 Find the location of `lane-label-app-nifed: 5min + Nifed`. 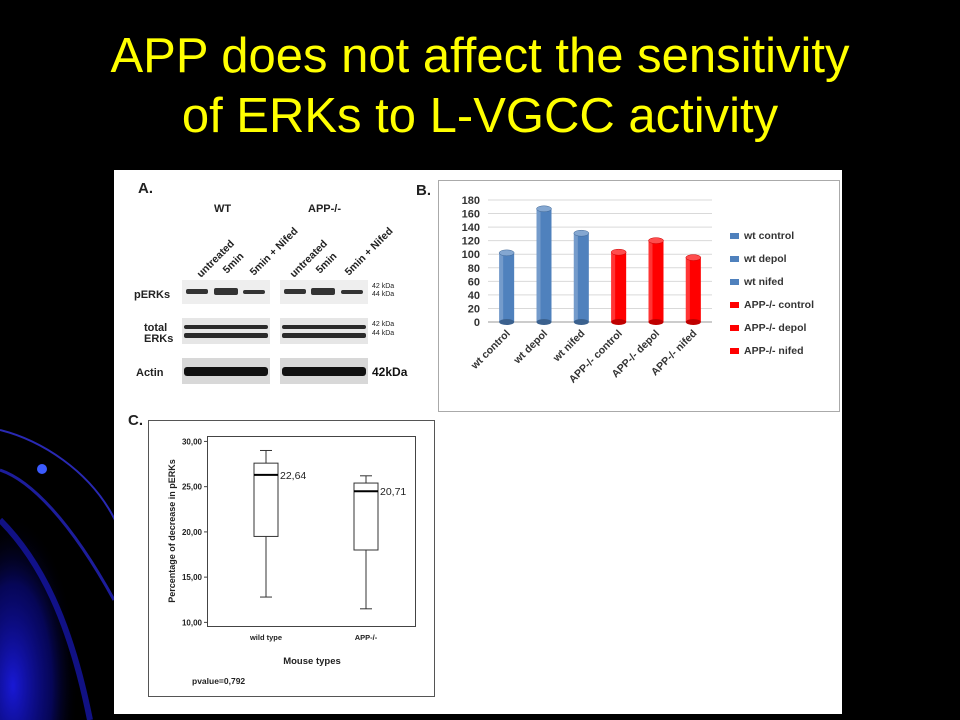

lane-label-app-nifed: 5min + Nifed is located at coordinates (369, 251).